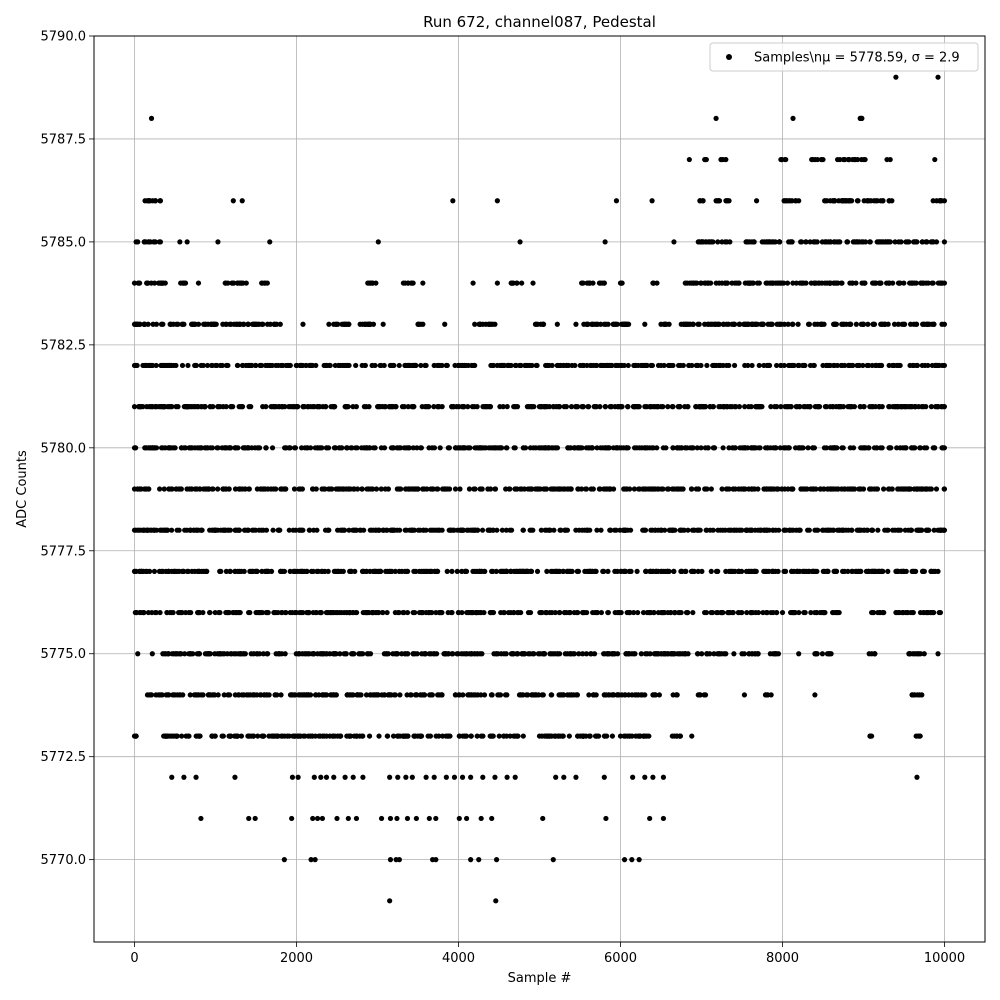 This screenshot has width=1000, height=1000. What do you see at coordinates (64, 37) in the screenshot?
I see `y-tick-label: 5790.0` at bounding box center [64, 37].